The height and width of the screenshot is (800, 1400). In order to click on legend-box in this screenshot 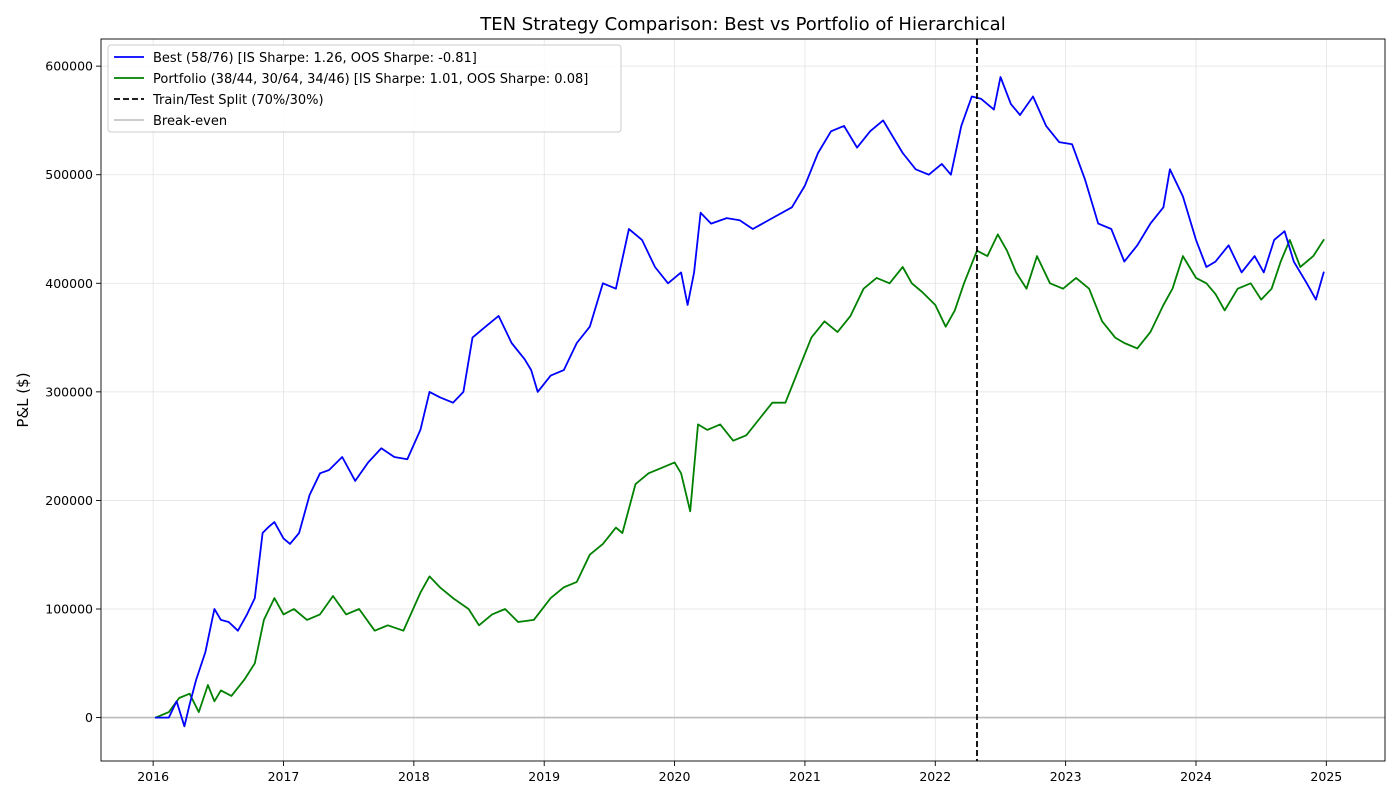, I will do `click(364, 88)`.